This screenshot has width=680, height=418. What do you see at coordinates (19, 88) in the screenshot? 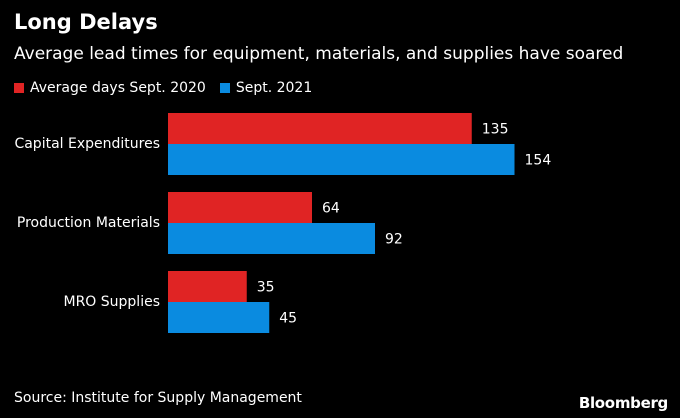
I see `legend-swatch-2020` at bounding box center [19, 88].